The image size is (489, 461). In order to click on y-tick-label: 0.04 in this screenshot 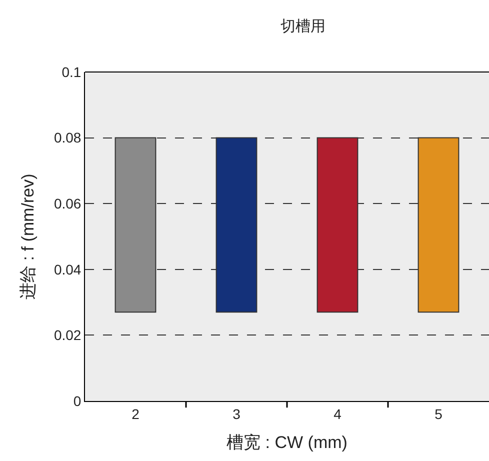, I will do `click(68, 269)`.